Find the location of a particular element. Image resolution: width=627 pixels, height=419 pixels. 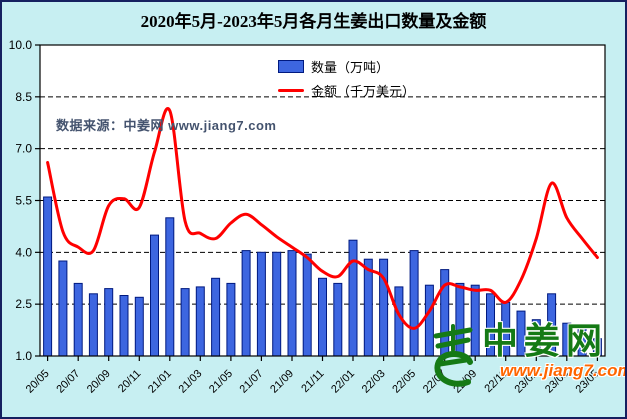

logo-site-url: www.jiang7.com is located at coordinates (563, 370).